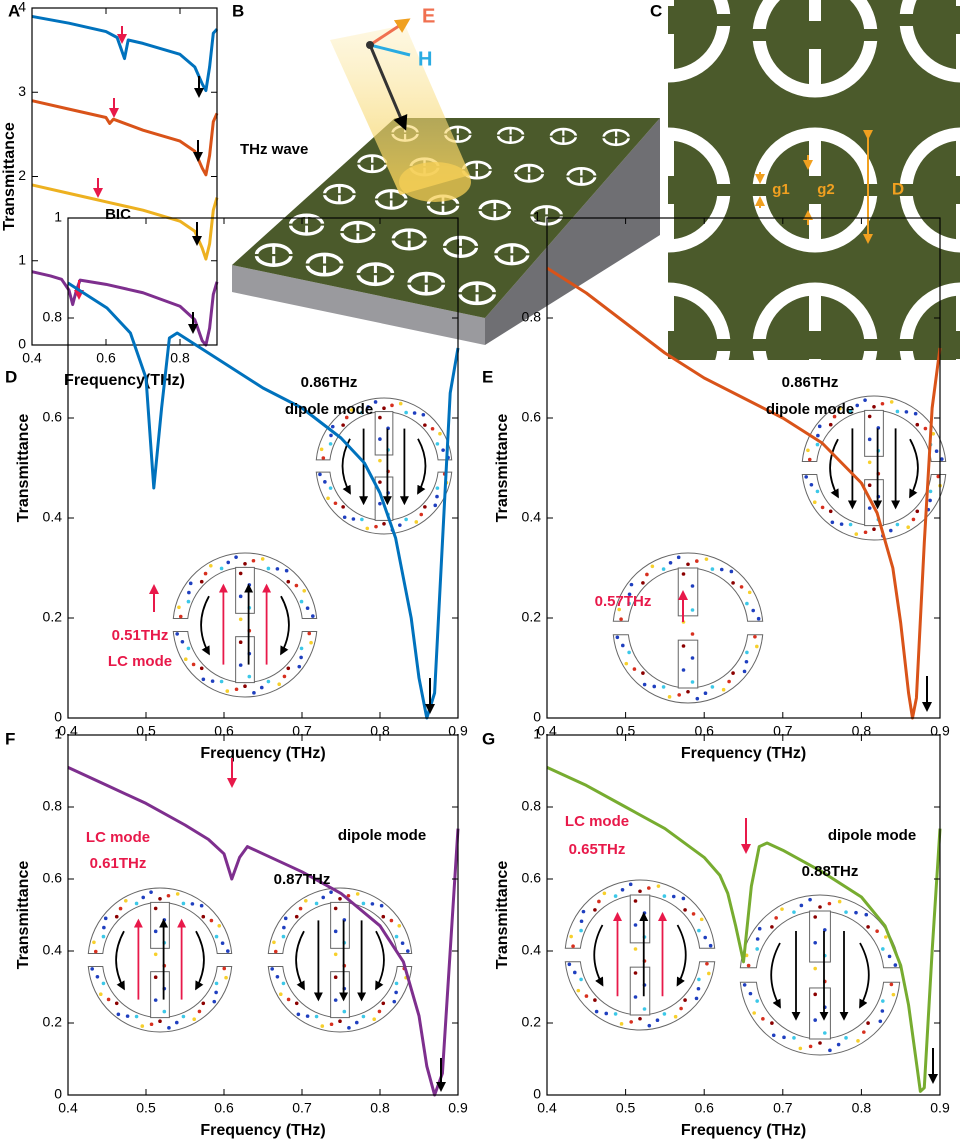  Describe the element at coordinates (370, 45) in the screenshot. I see `source-point` at that location.